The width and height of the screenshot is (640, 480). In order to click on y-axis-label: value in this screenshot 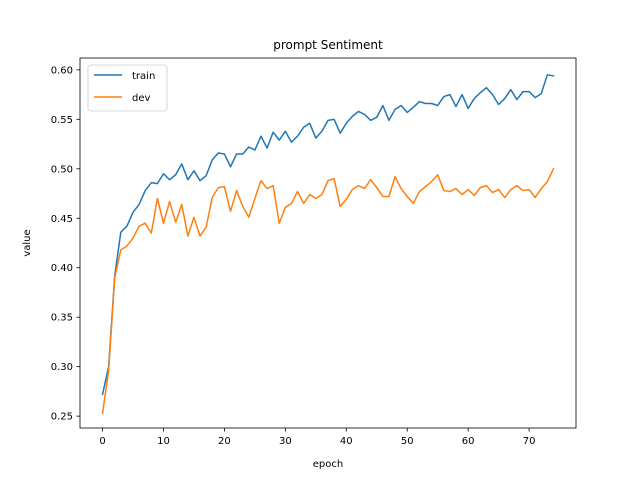, I will do `click(27, 242)`.